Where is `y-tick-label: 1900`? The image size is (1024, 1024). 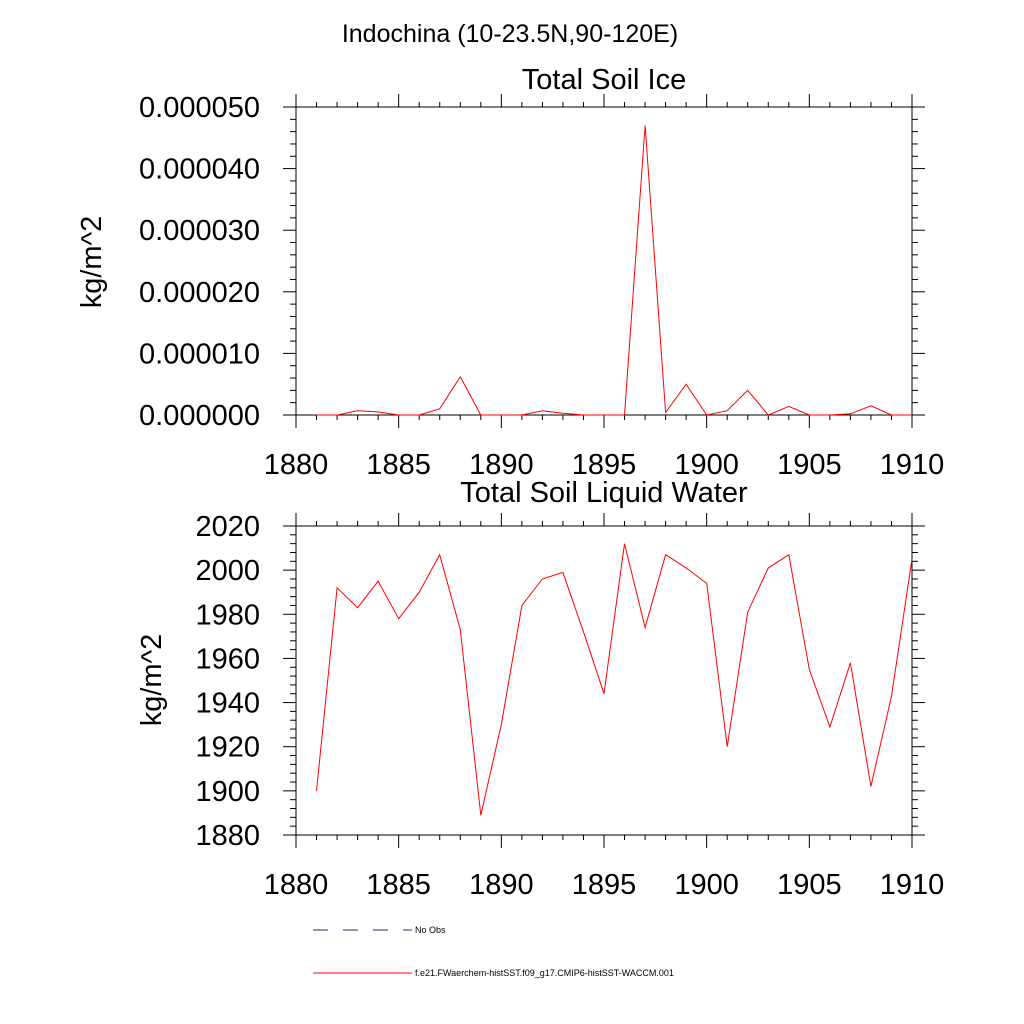 y-tick-label: 1900 is located at coordinates (227, 792).